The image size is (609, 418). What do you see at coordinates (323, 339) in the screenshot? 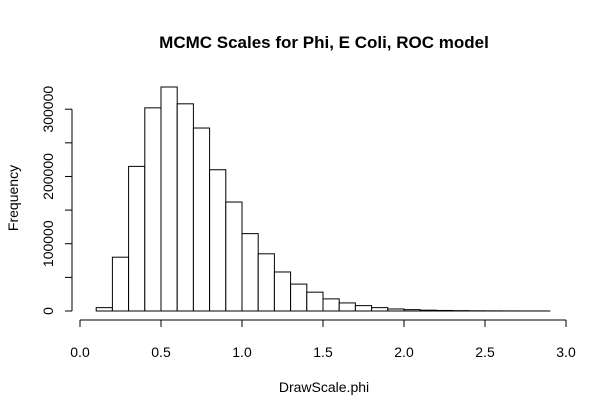
I see `x-axis: 0.0 0.5 1.0 1.5 2.0 2.5 3.0` at bounding box center [323, 339].